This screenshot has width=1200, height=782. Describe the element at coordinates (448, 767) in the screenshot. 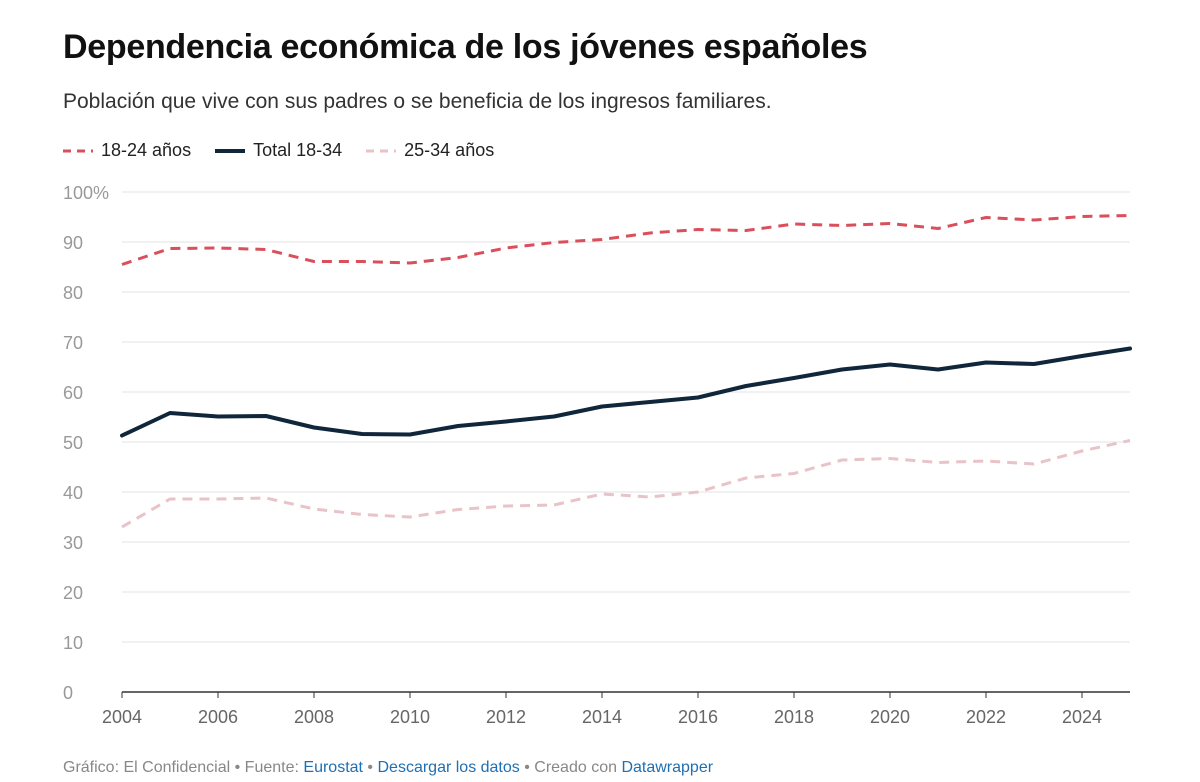

I see `download-data-link: Descargar los datos` at that location.